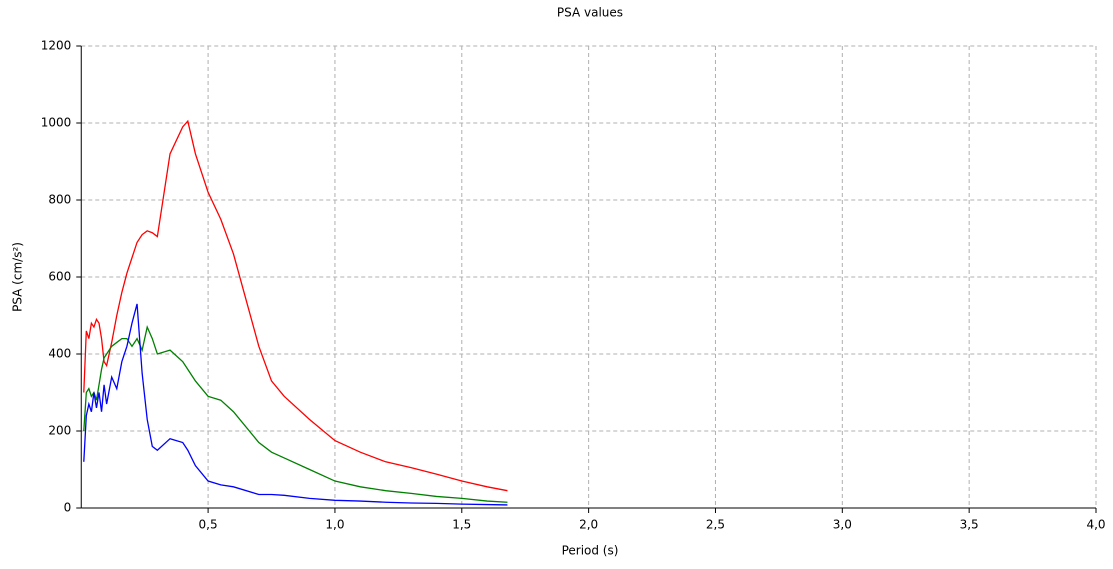 This screenshot has height=569, width=1113. Describe the element at coordinates (334, 525) in the screenshot. I see `x-tick-label: 1,0` at that location.